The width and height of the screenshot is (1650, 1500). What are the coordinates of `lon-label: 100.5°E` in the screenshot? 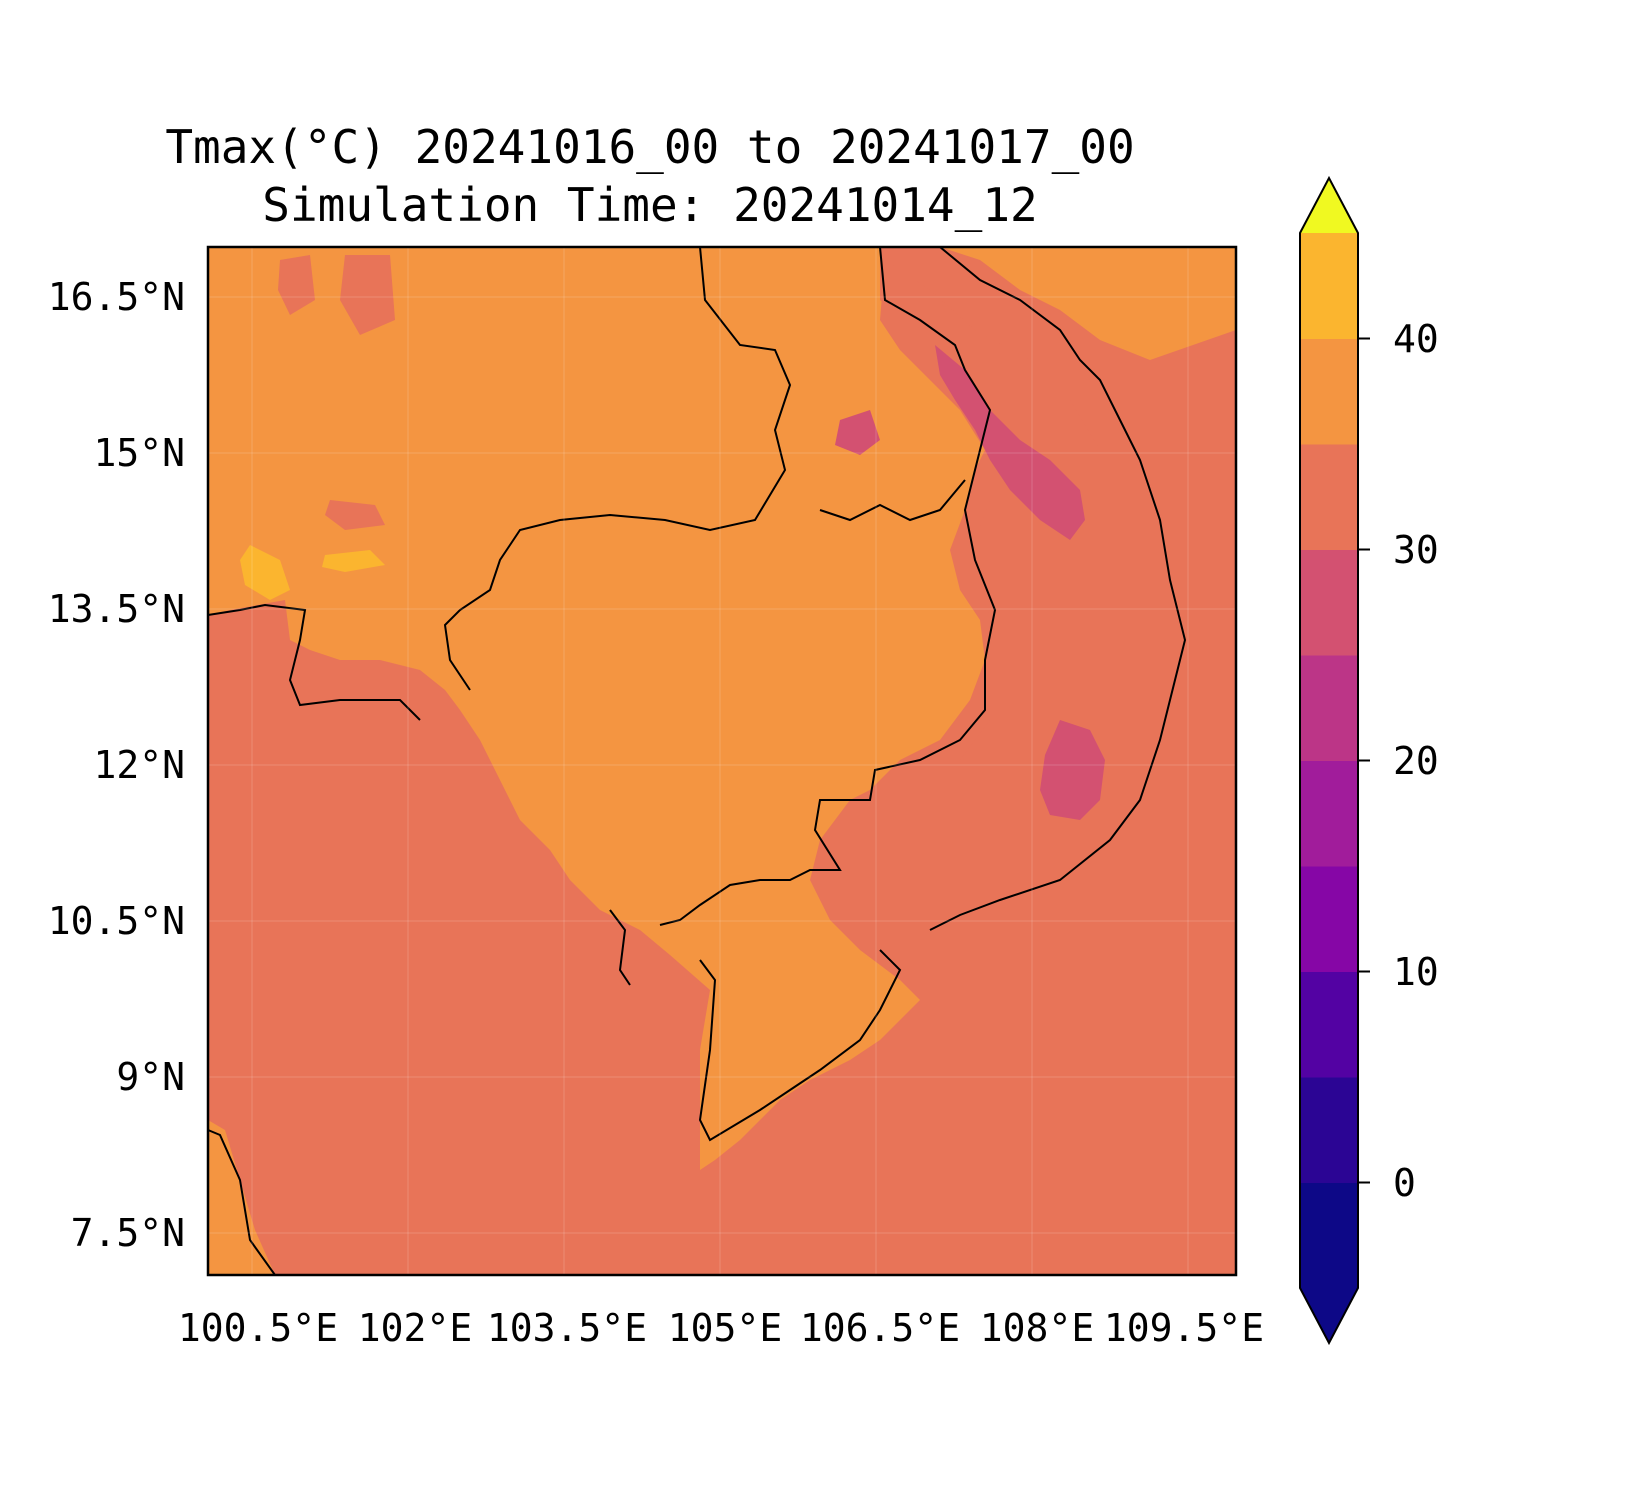 It's located at (258, 1328).